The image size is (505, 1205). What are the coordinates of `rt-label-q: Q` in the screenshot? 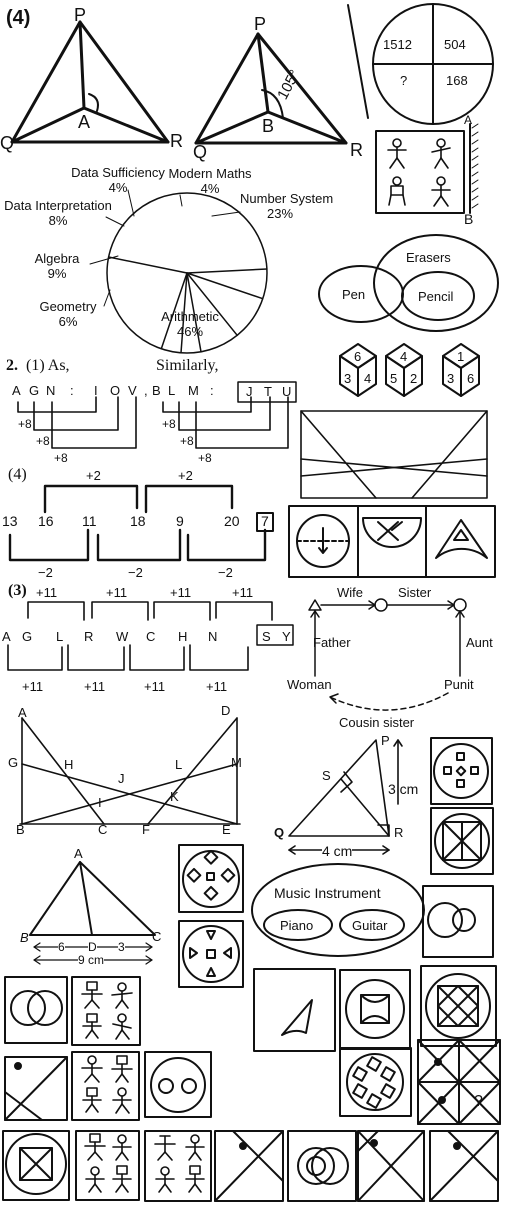 It's located at (279, 832).